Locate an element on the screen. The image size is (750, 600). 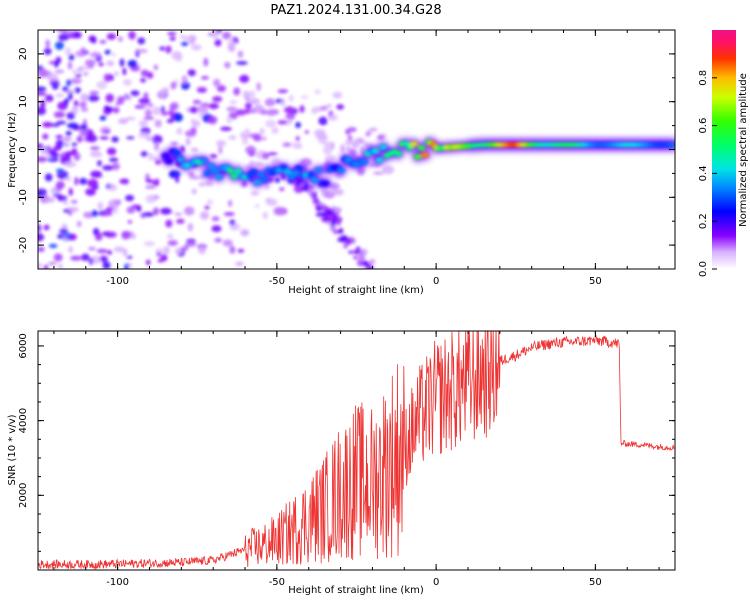
colorbar-label: Normalized spectral amplitude is located at coordinates (743, 150).